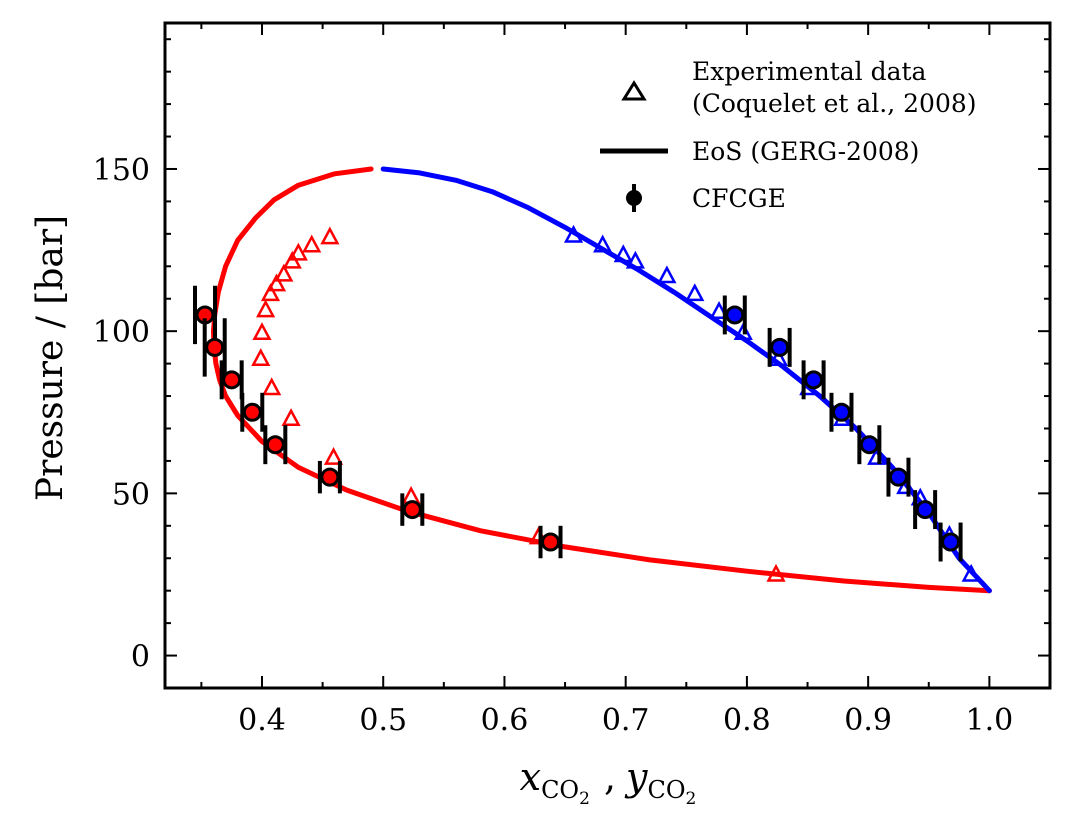  Describe the element at coordinates (121, 332) in the screenshot. I see `y-tick-label: 100` at that location.